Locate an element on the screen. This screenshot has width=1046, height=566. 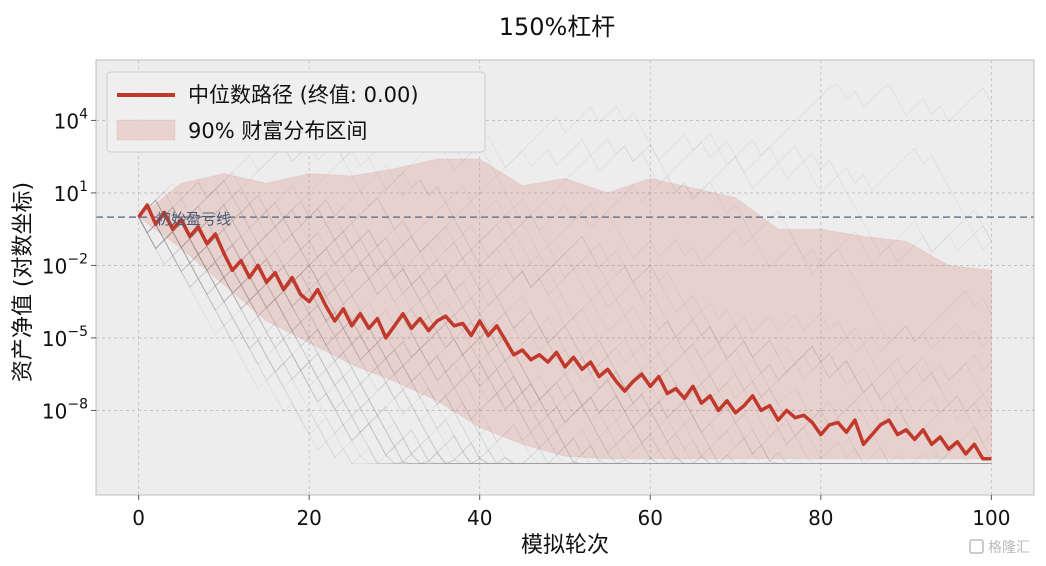
y-tick-label-4: 10⁻⁸ is located at coordinates (65, 409).